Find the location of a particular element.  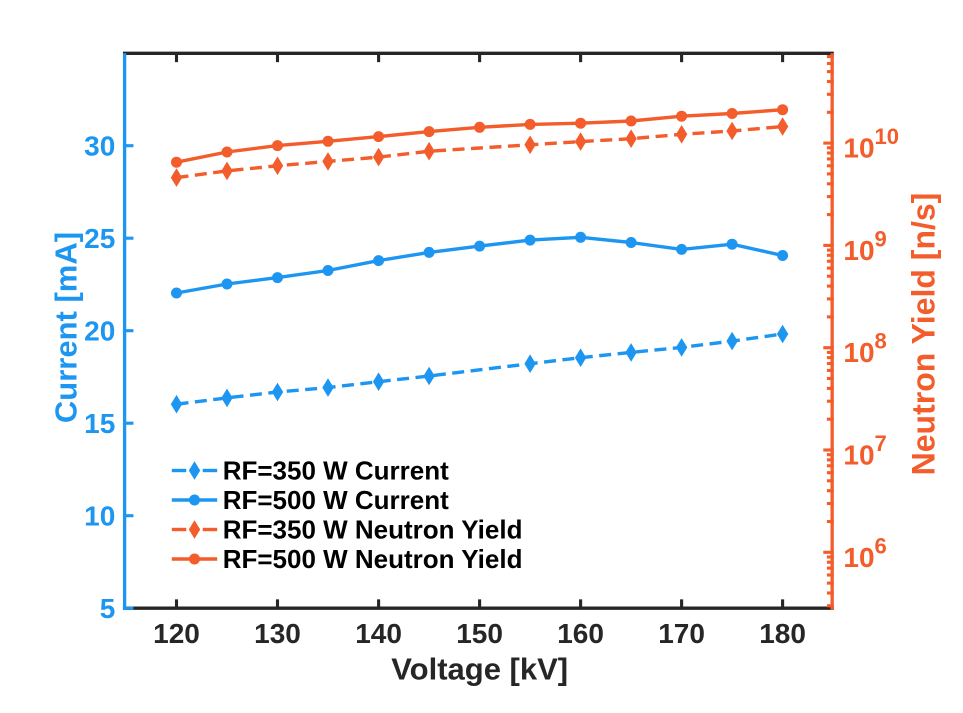

svg-text: Current [mA] is located at coordinates (65, 327).